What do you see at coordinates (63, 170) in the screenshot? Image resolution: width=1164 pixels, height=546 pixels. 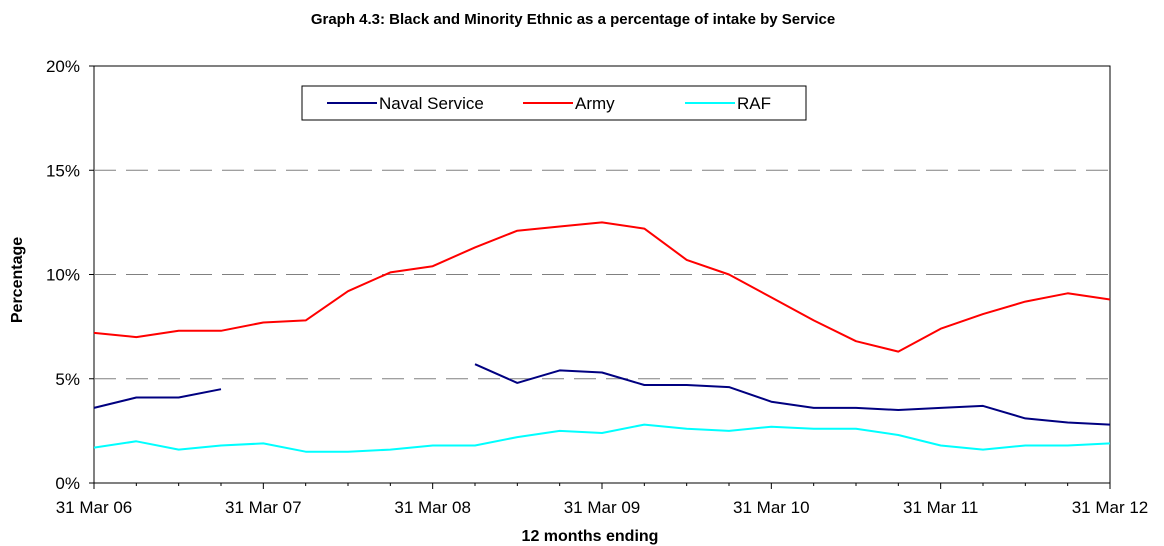 I see `y-tick-label: 15%` at bounding box center [63, 170].